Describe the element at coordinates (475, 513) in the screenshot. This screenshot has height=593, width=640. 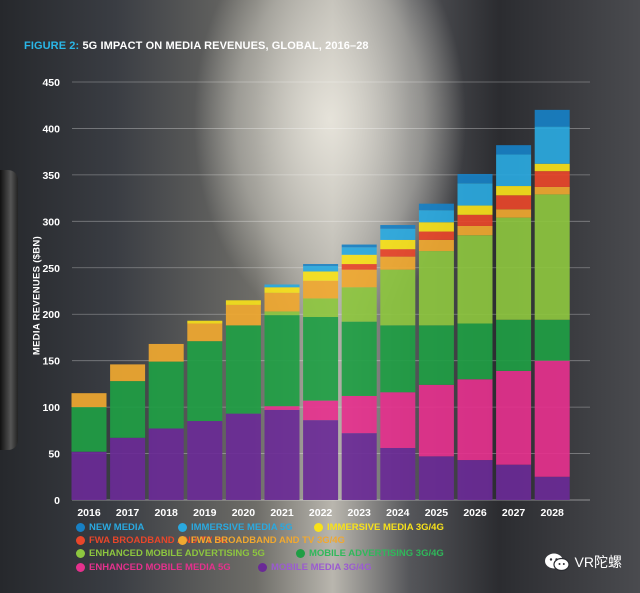
I see `x-tick-label: 2026` at that location.